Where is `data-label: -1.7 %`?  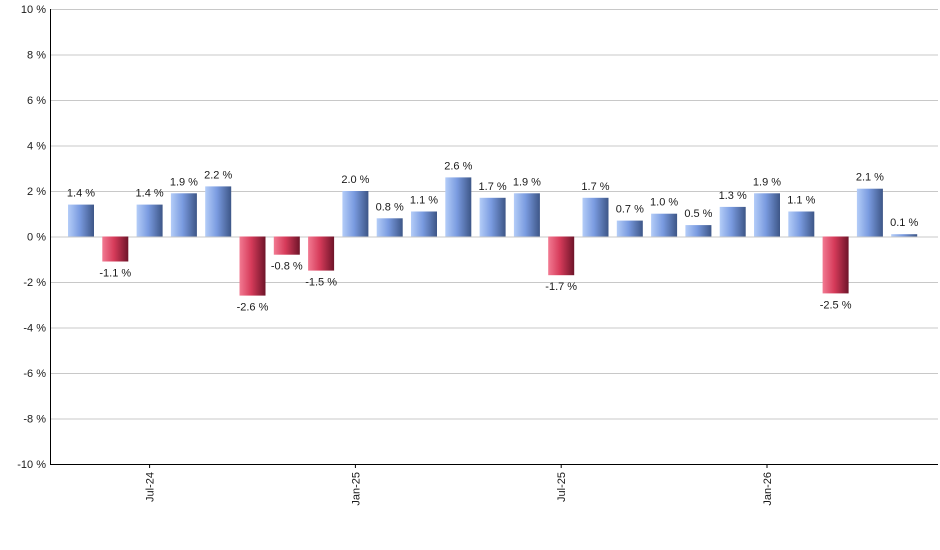
data-label: -1.7 % is located at coordinates (561, 287).